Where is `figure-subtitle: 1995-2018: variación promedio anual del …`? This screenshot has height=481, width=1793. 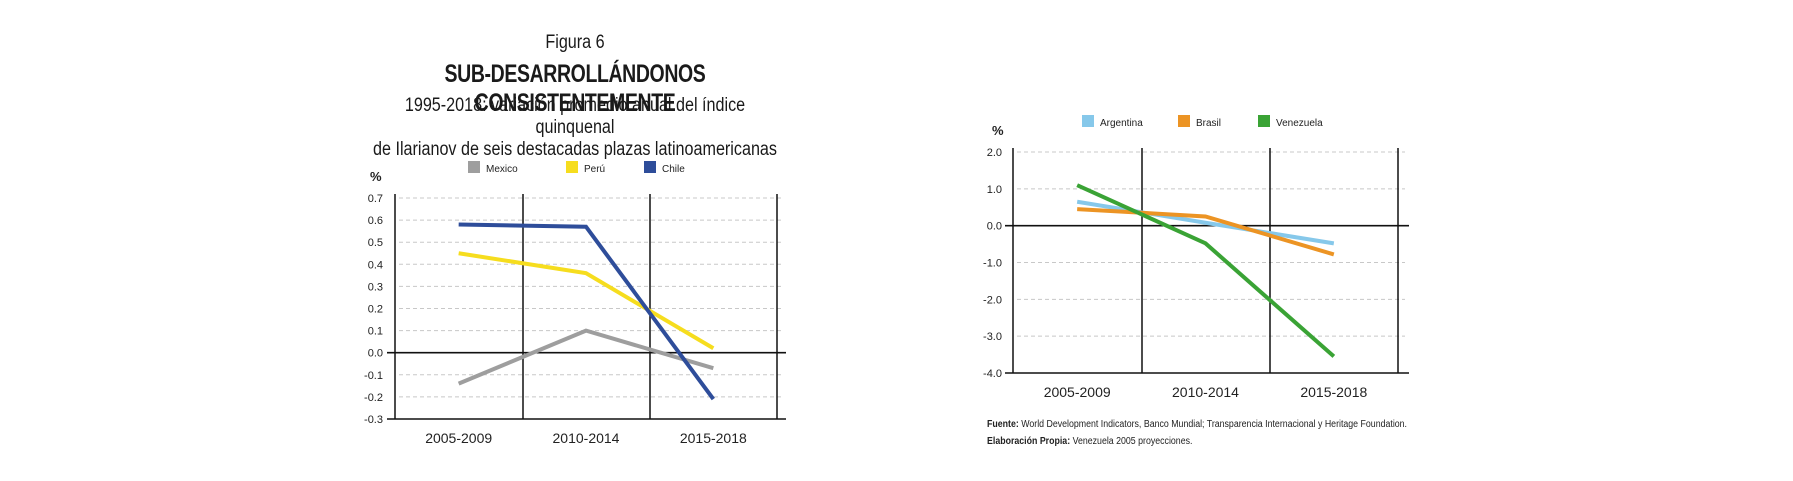 figure-subtitle: 1995-2018: variación promedio anual del … is located at coordinates (575, 128).